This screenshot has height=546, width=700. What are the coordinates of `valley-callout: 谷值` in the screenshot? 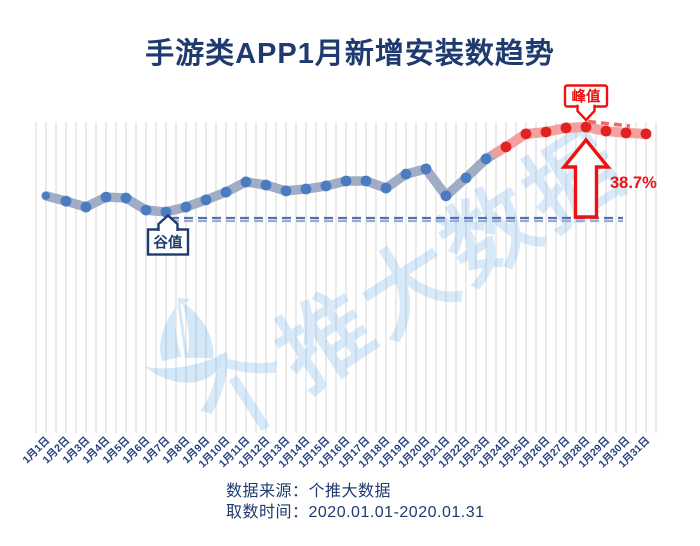 It's located at (168, 234).